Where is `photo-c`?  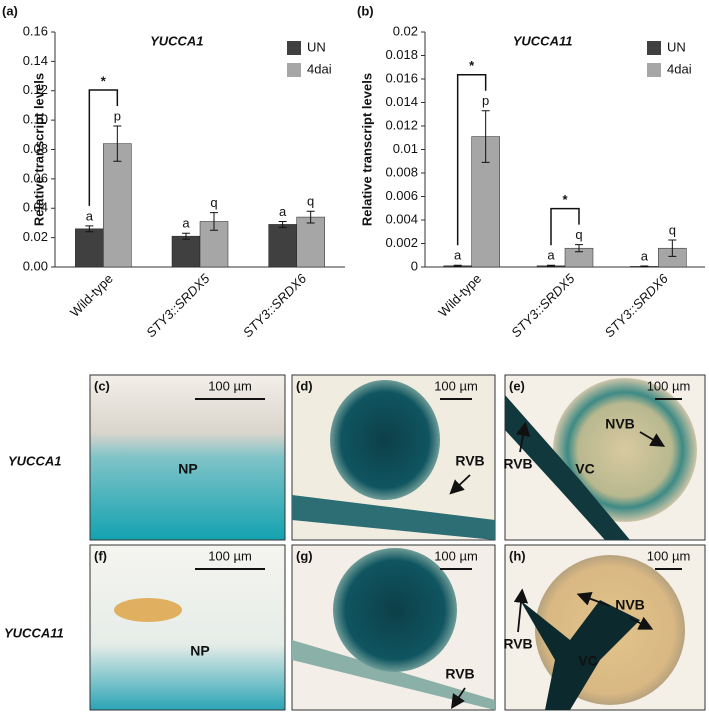
photo-c is located at coordinates (187, 457).